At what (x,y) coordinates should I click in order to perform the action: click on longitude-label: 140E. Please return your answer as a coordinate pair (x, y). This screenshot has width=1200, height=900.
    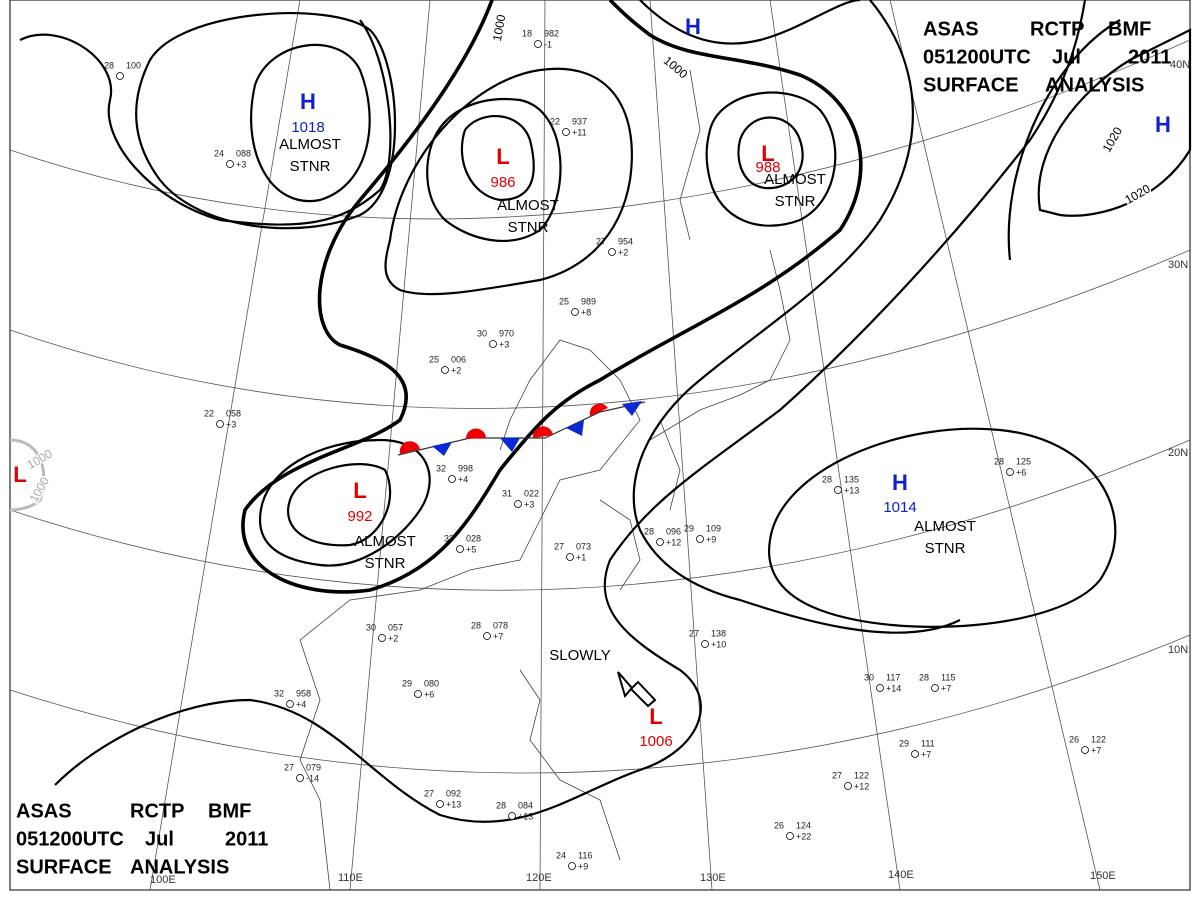
    Looking at the image, I should click on (901, 875).